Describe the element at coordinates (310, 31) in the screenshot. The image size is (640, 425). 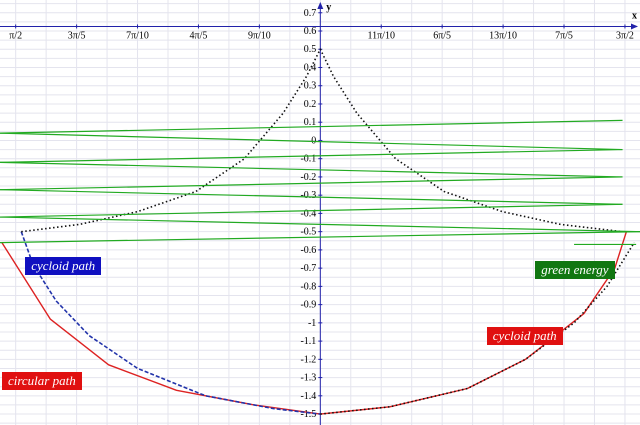
I see `y-tick-label: 0.6` at that location.